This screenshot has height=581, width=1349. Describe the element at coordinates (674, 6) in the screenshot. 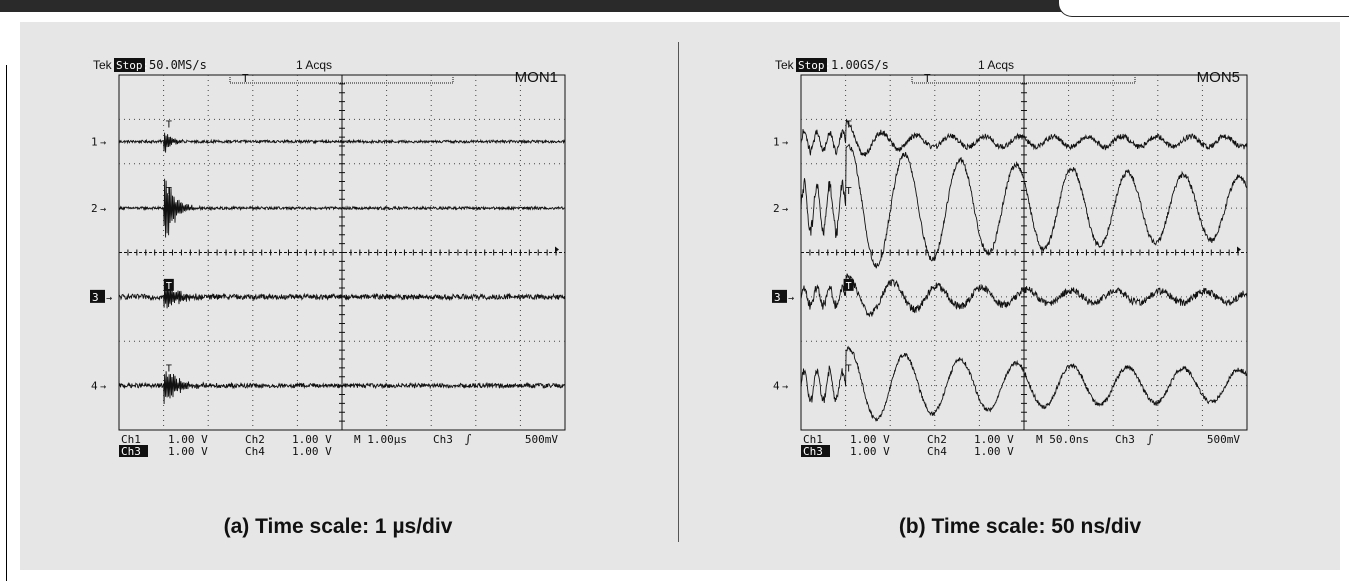

I see `top-bar` at that location.